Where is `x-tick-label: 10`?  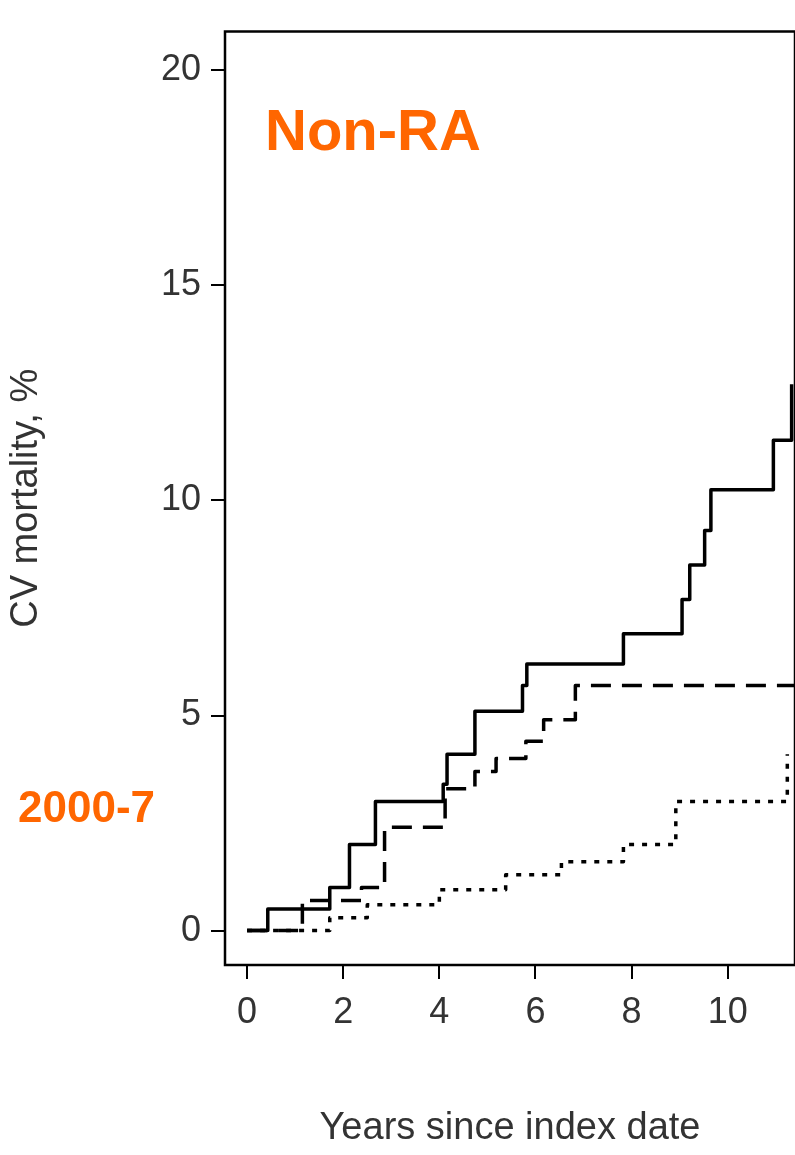 x-tick-label: 10 is located at coordinates (727, 1010).